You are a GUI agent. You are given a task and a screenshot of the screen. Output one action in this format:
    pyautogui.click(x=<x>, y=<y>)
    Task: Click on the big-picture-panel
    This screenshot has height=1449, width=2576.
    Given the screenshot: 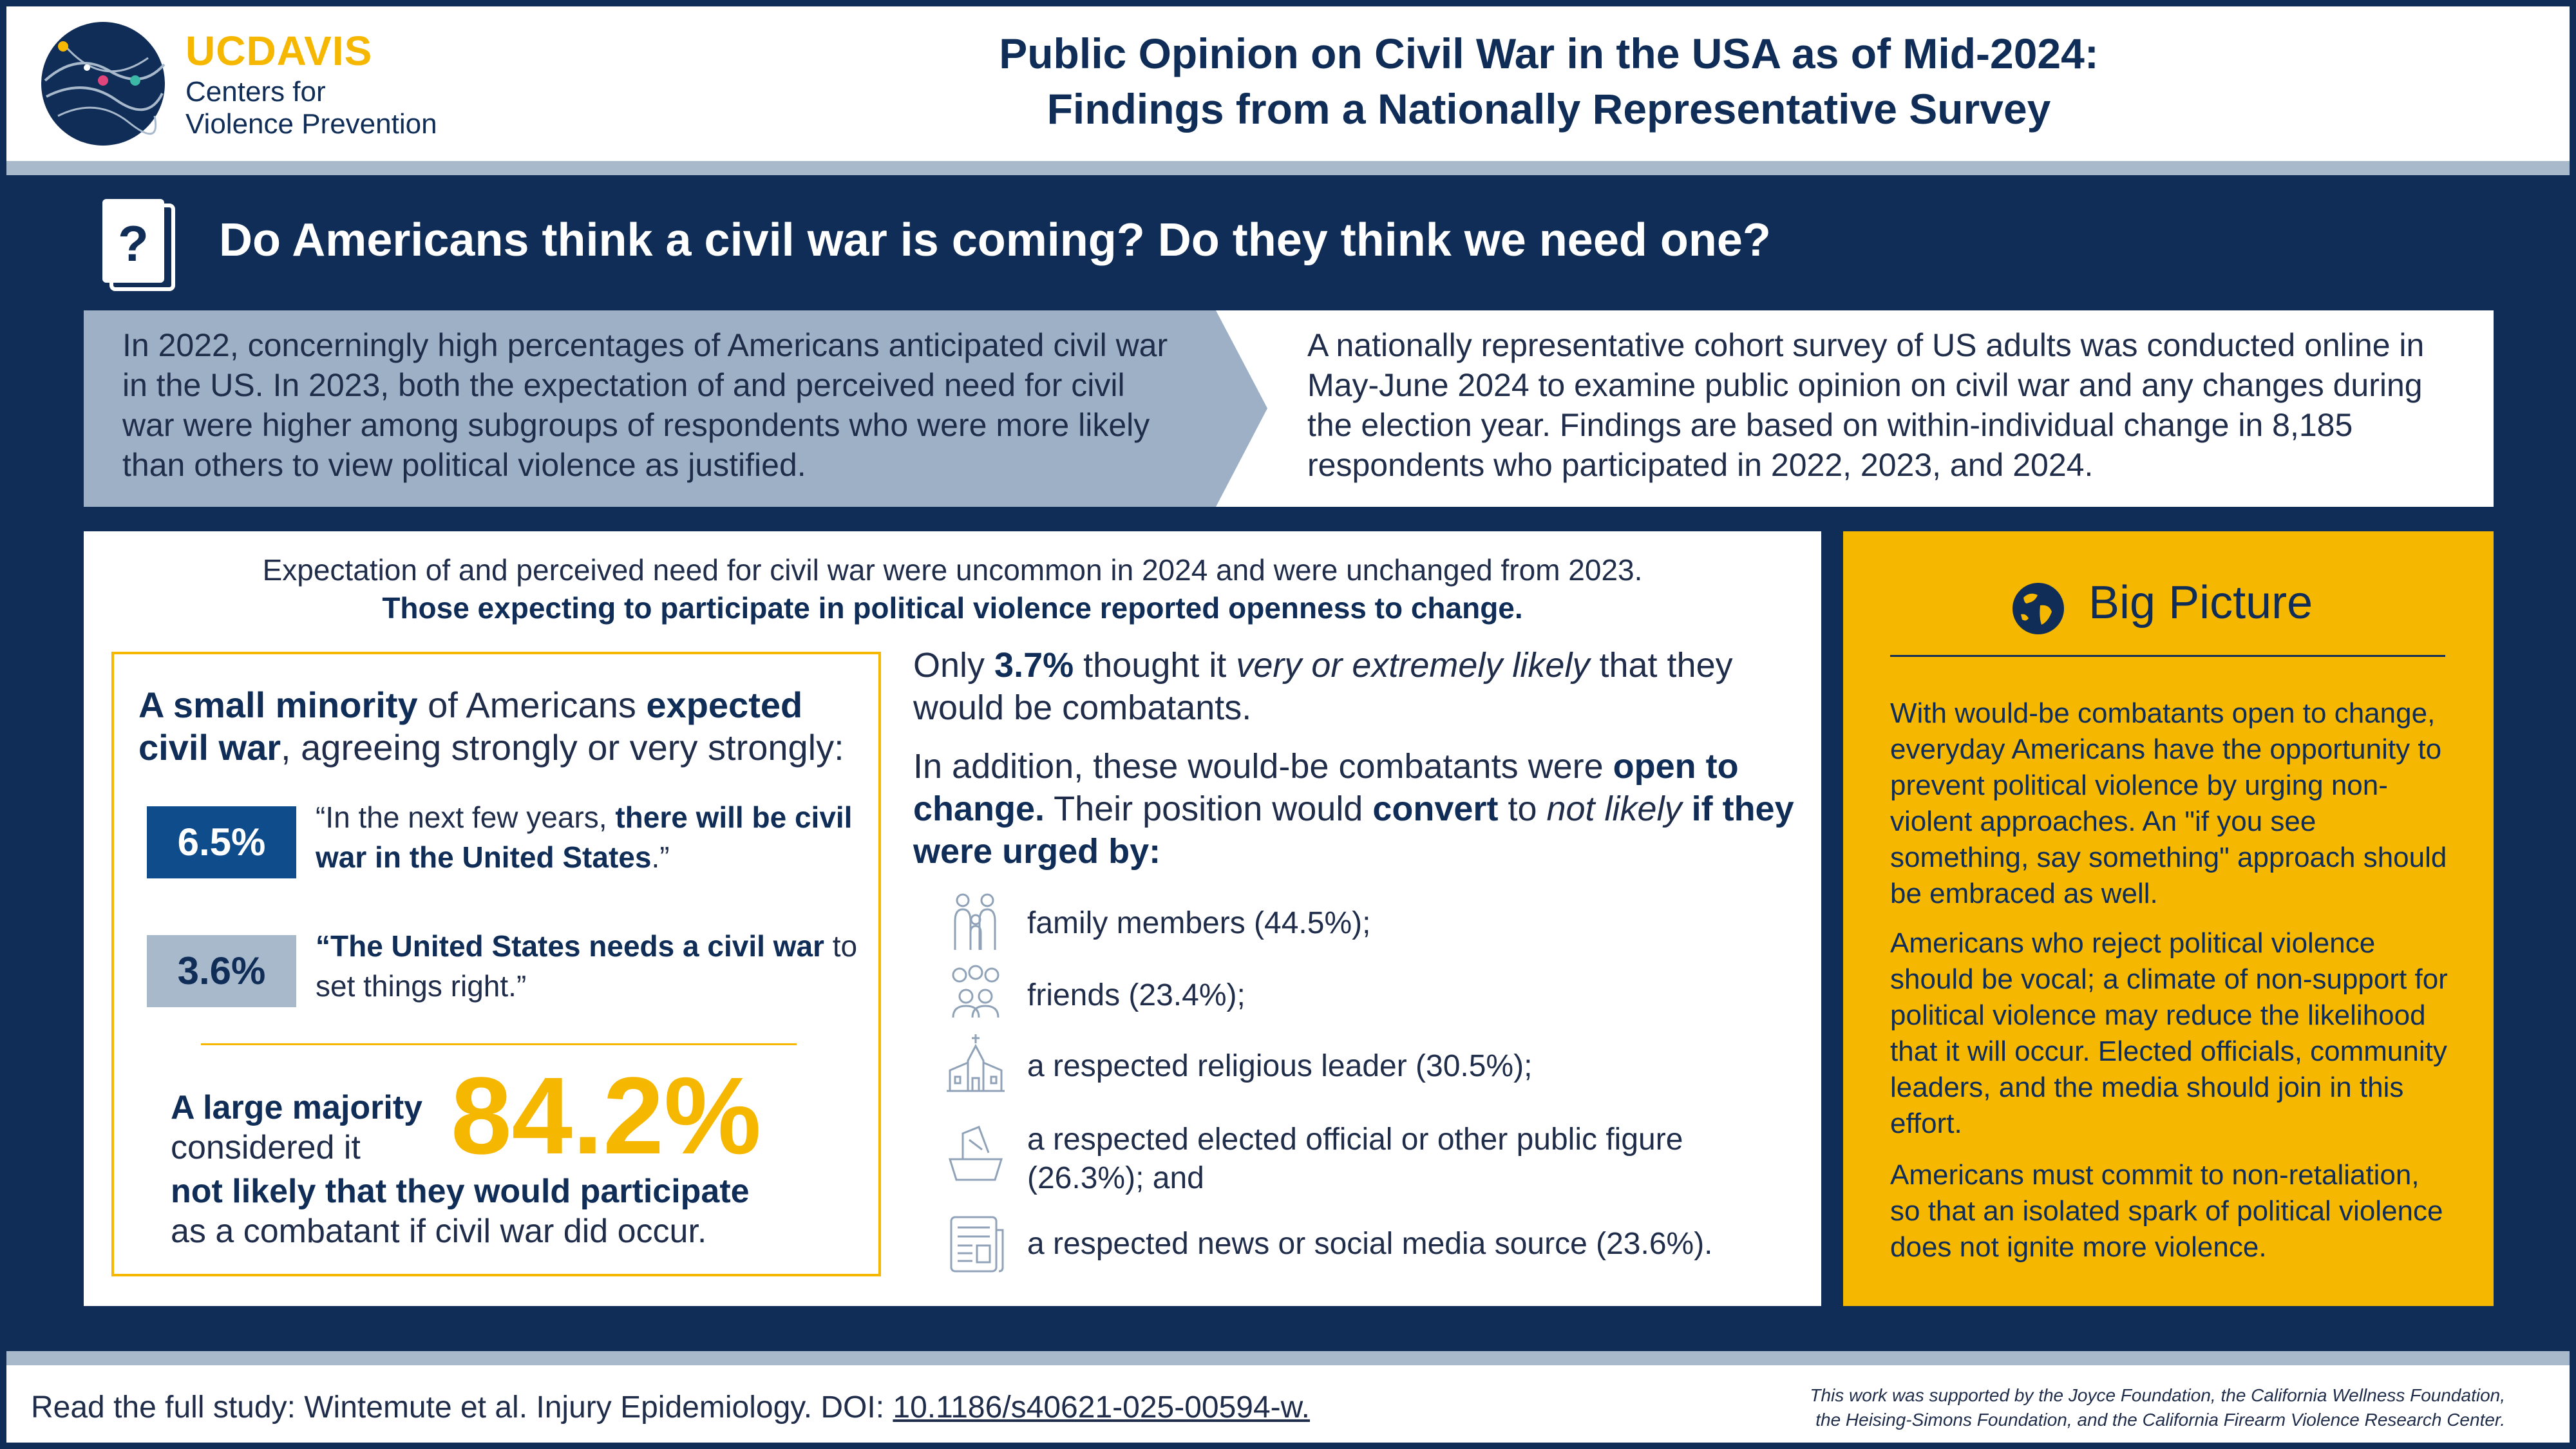 What is the action you would take?
    pyautogui.click(x=2168, y=918)
    